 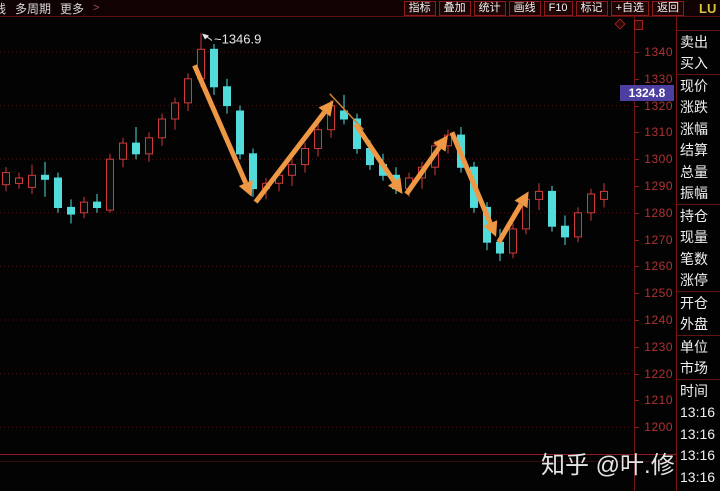 I want to click on quote-label: 单位, so click(x=694, y=346).